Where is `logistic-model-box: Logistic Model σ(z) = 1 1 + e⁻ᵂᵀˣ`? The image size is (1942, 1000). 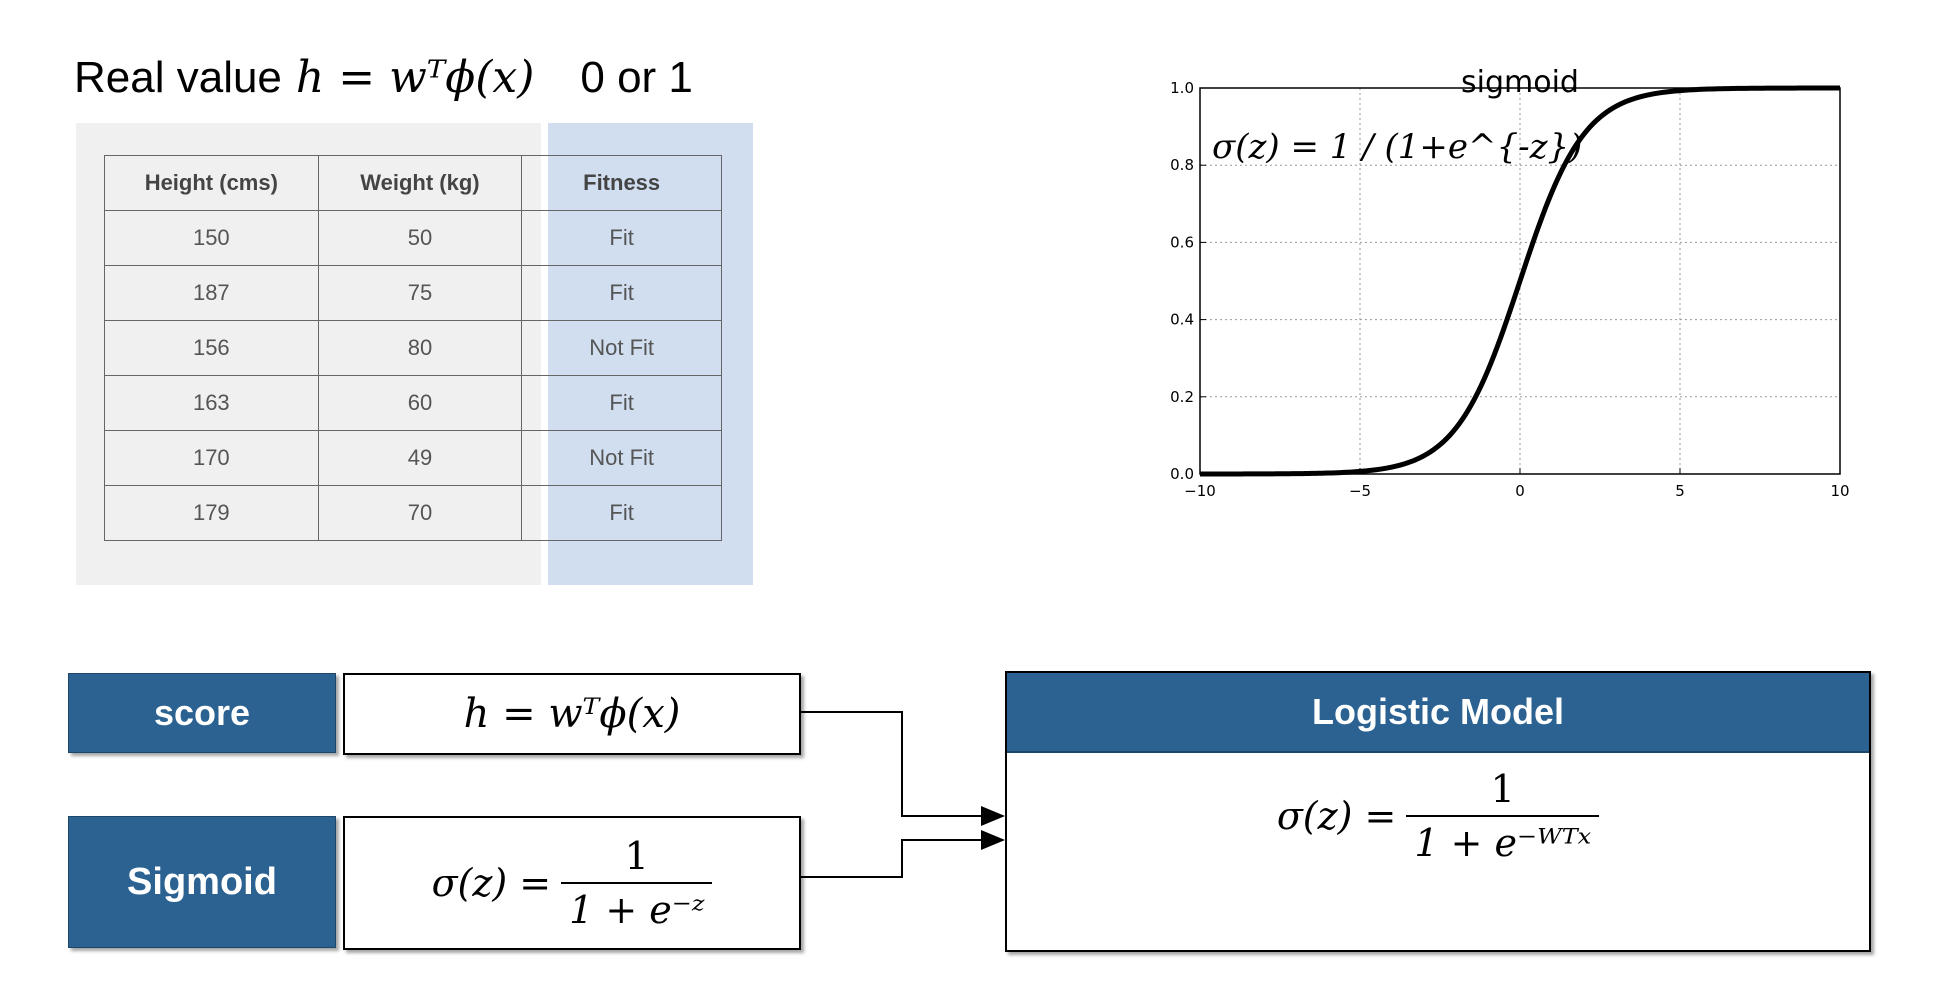 logistic-model-box: Logistic Model σ(z) = 1 1 + e⁻ᵂᵀˣ is located at coordinates (1438, 811).